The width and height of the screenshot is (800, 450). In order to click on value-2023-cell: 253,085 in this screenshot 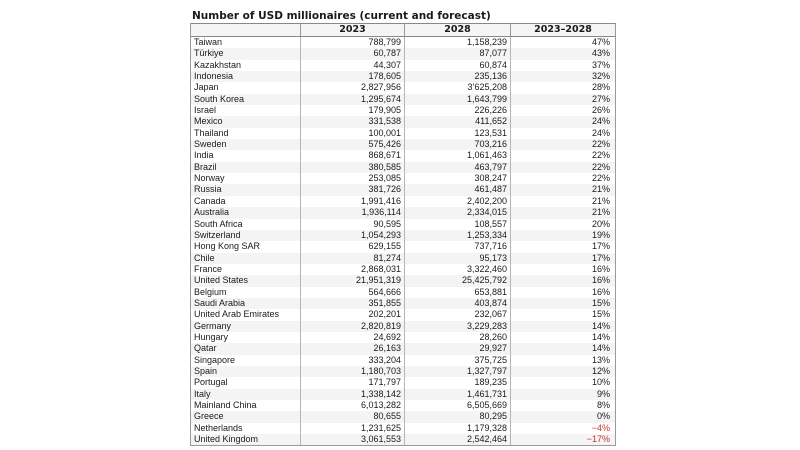, I will do `click(353, 179)`.